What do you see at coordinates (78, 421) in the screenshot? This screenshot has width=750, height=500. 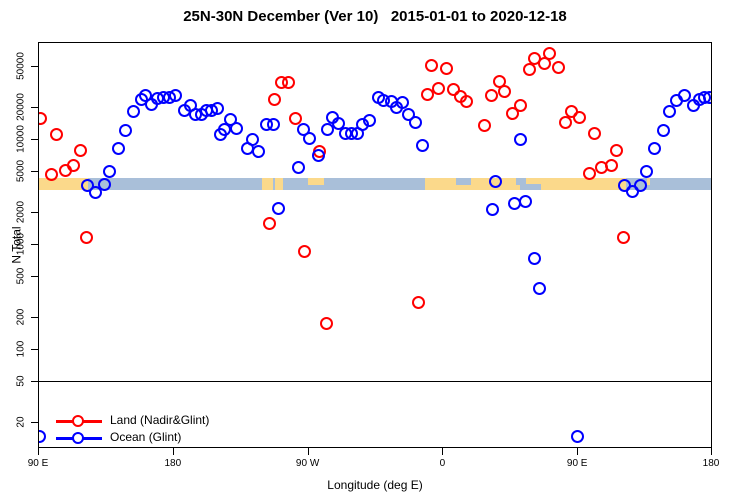 I see `legend-marker-land` at bounding box center [78, 421].